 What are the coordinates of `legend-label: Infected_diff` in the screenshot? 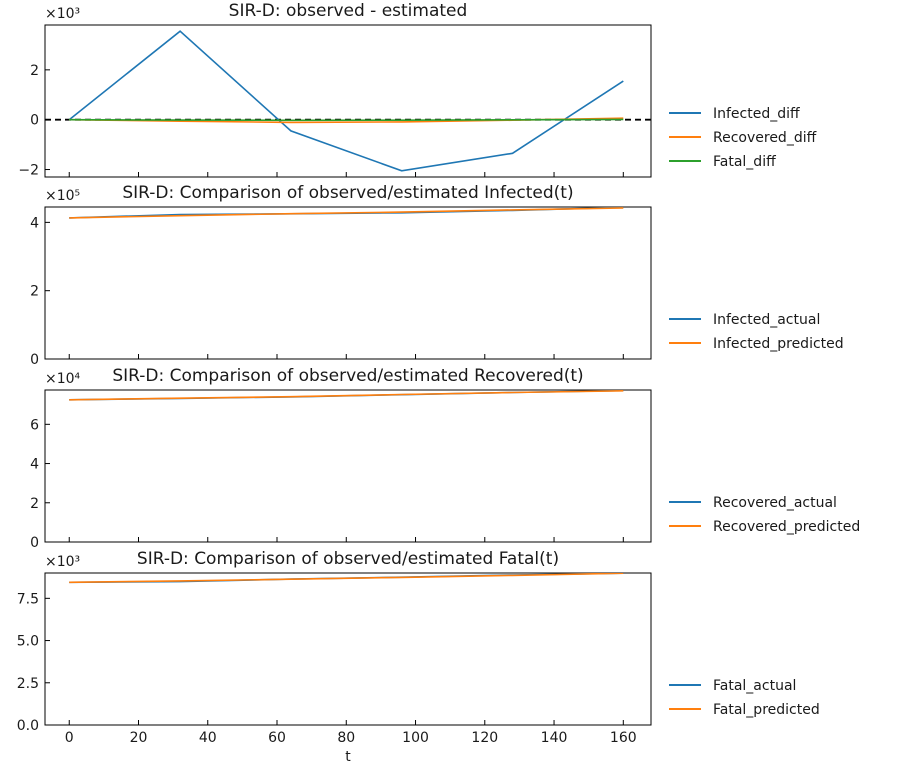 It's located at (756, 114).